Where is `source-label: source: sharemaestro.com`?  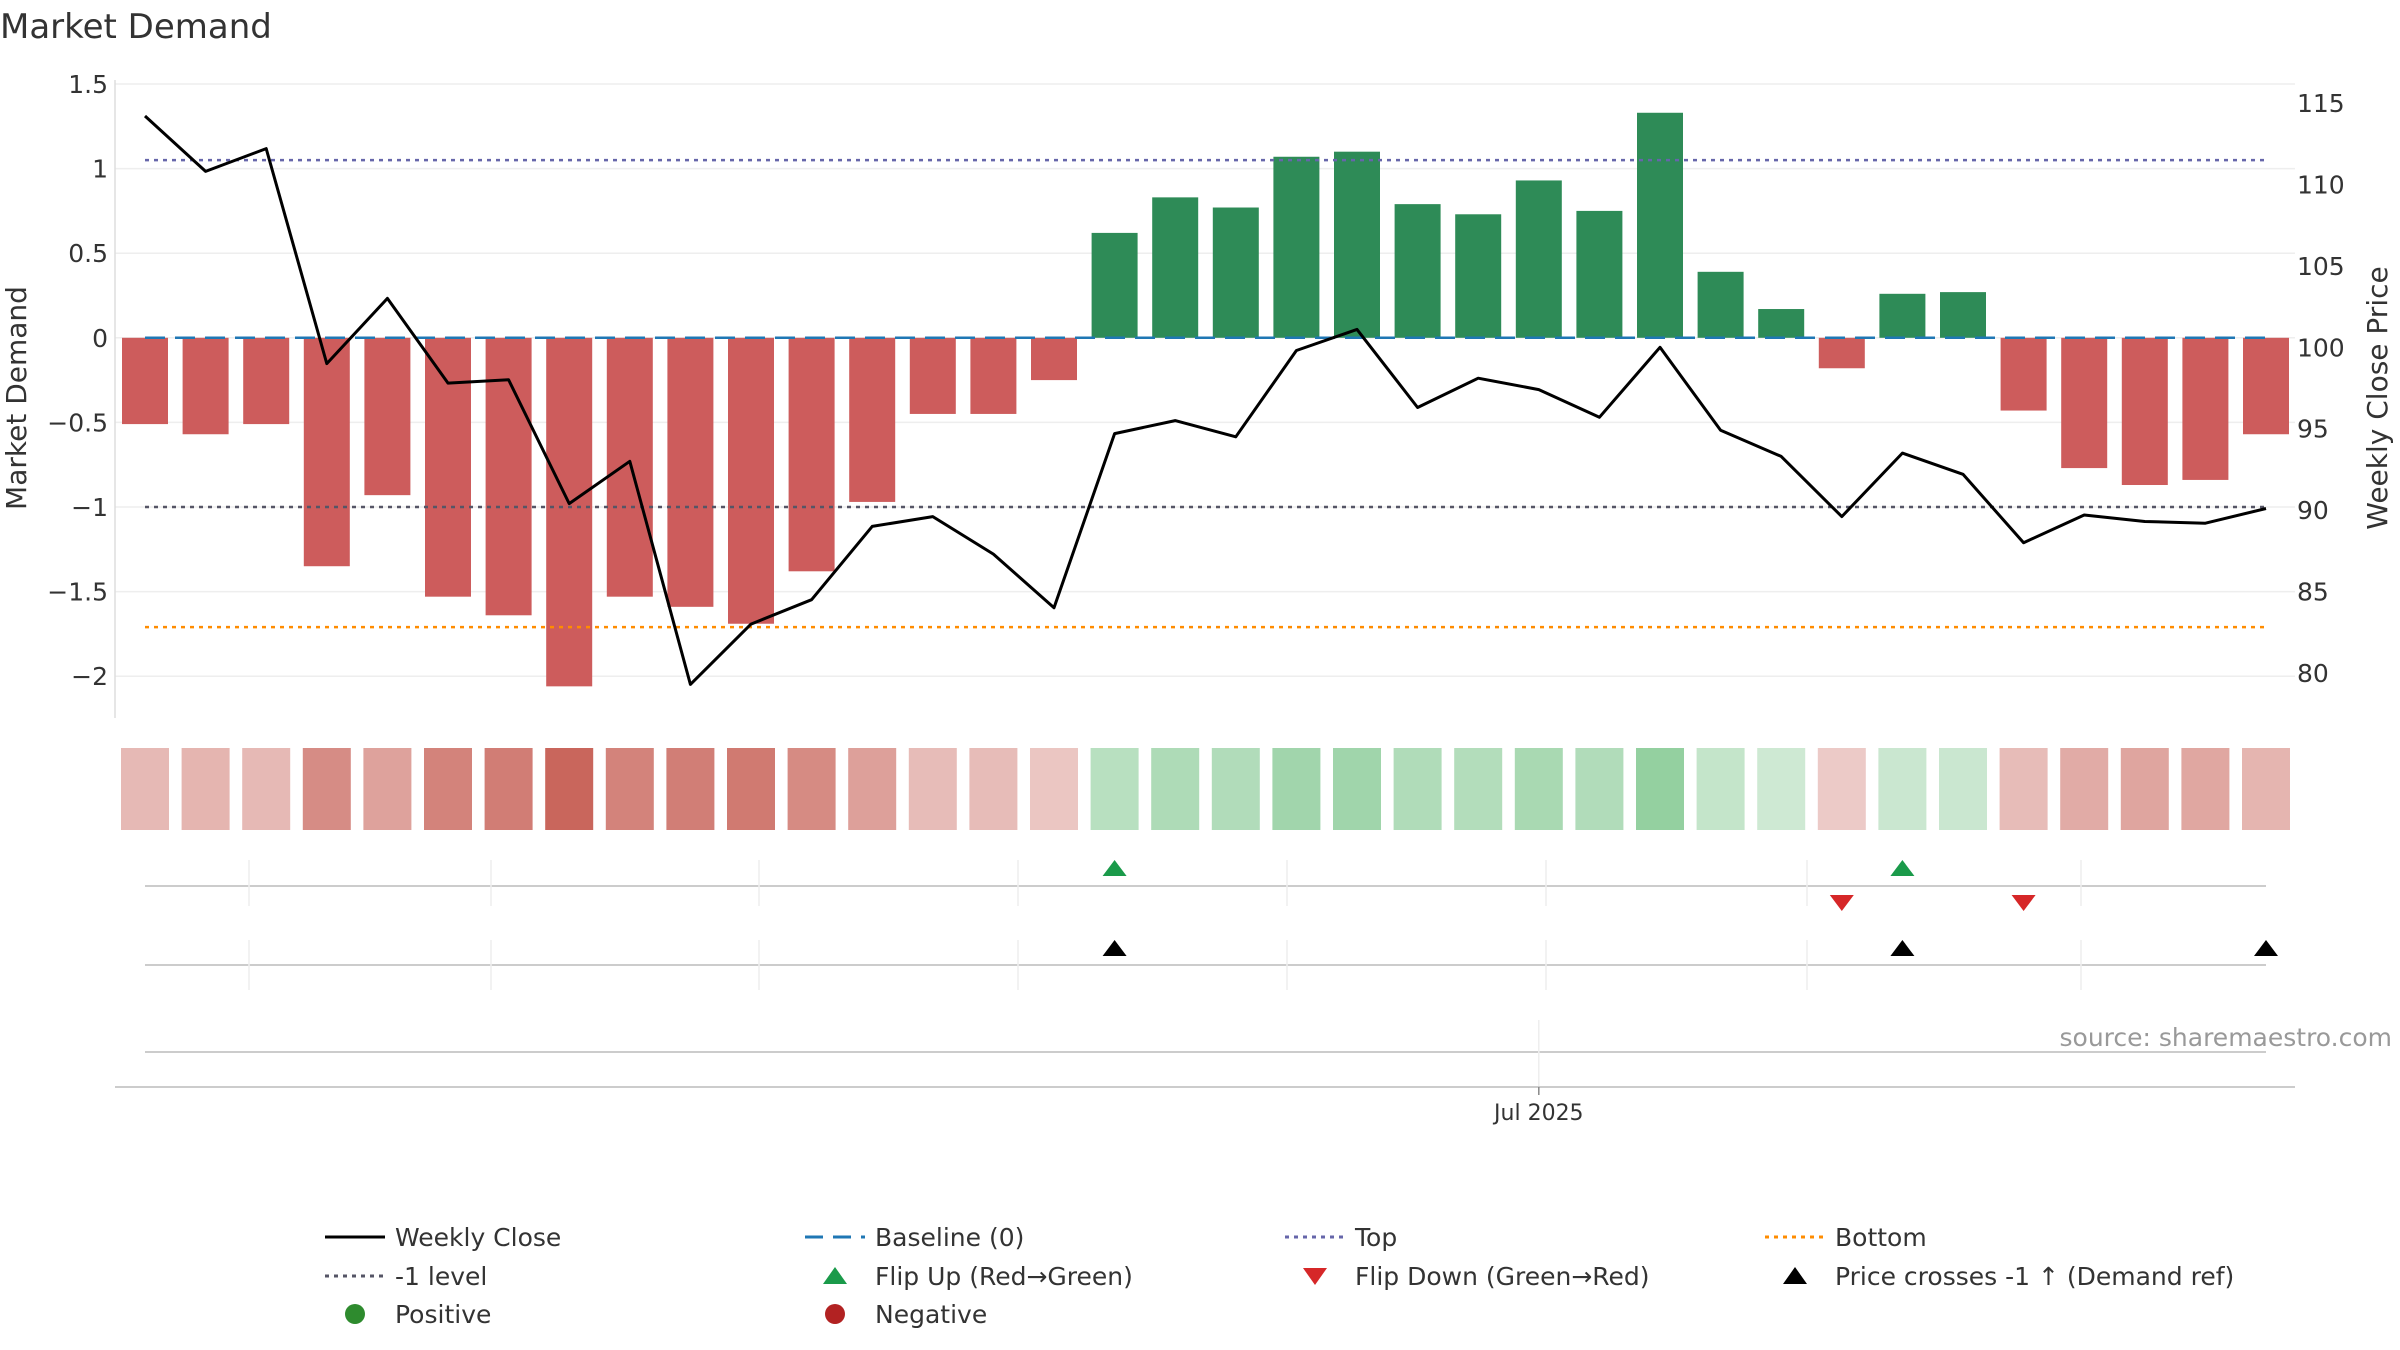
source-label: source: sharemaestro.com is located at coordinates (2226, 1037).